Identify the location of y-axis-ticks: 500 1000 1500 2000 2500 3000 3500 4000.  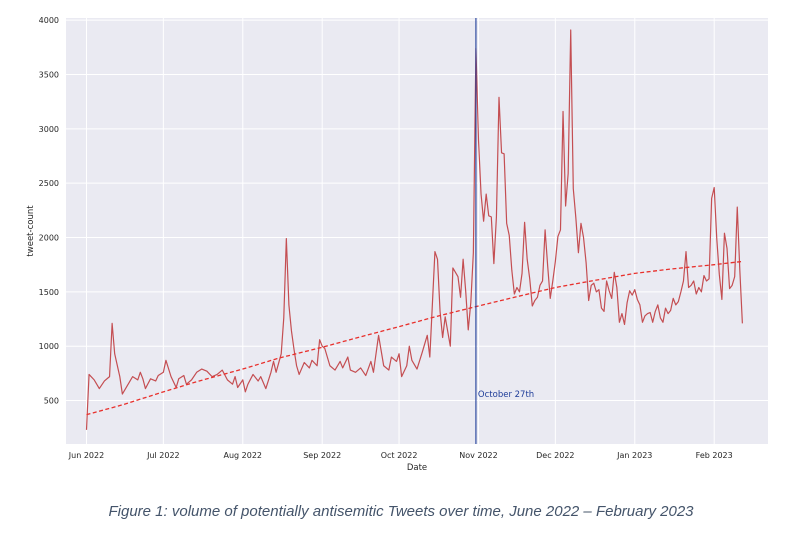
(49, 210).